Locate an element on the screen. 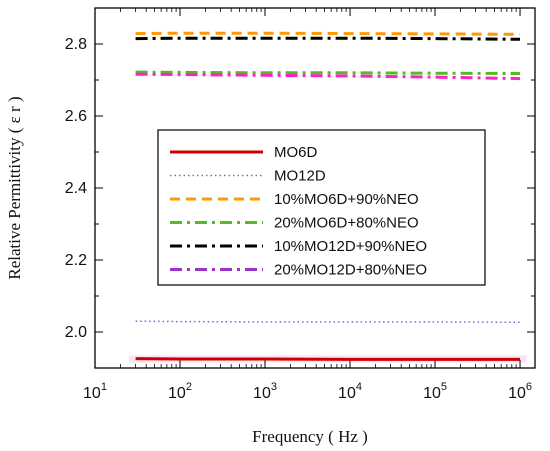  y-tick-label: 2.0 is located at coordinates (76, 332).